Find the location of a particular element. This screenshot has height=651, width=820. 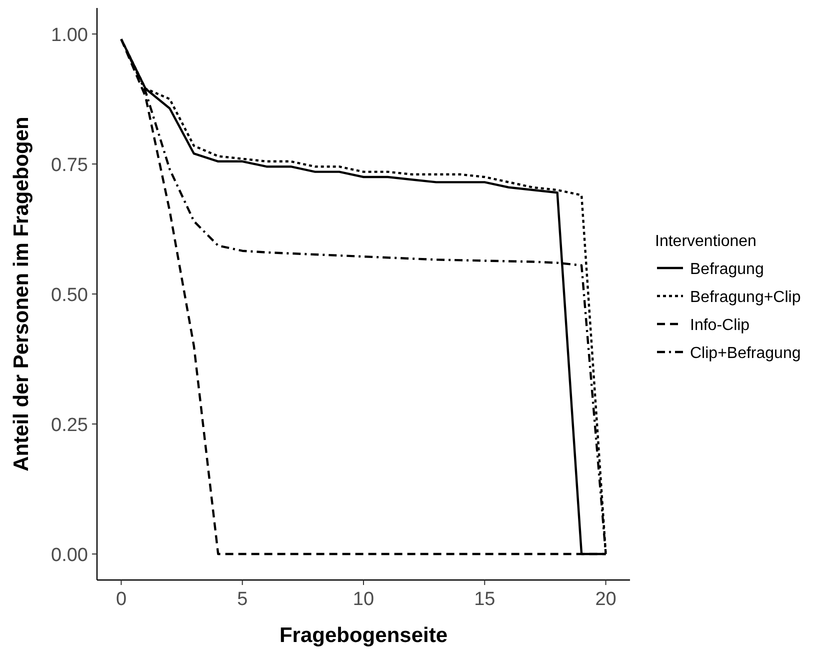

x-tick-label: 5 is located at coordinates (242, 599).